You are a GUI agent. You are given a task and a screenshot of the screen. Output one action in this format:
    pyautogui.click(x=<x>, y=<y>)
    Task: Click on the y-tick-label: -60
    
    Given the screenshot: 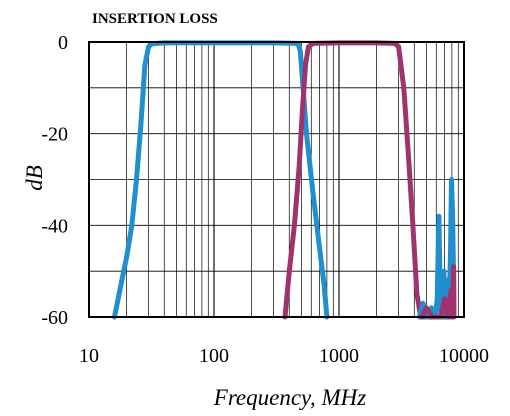 What is the action you would take?
    pyautogui.click(x=54, y=318)
    